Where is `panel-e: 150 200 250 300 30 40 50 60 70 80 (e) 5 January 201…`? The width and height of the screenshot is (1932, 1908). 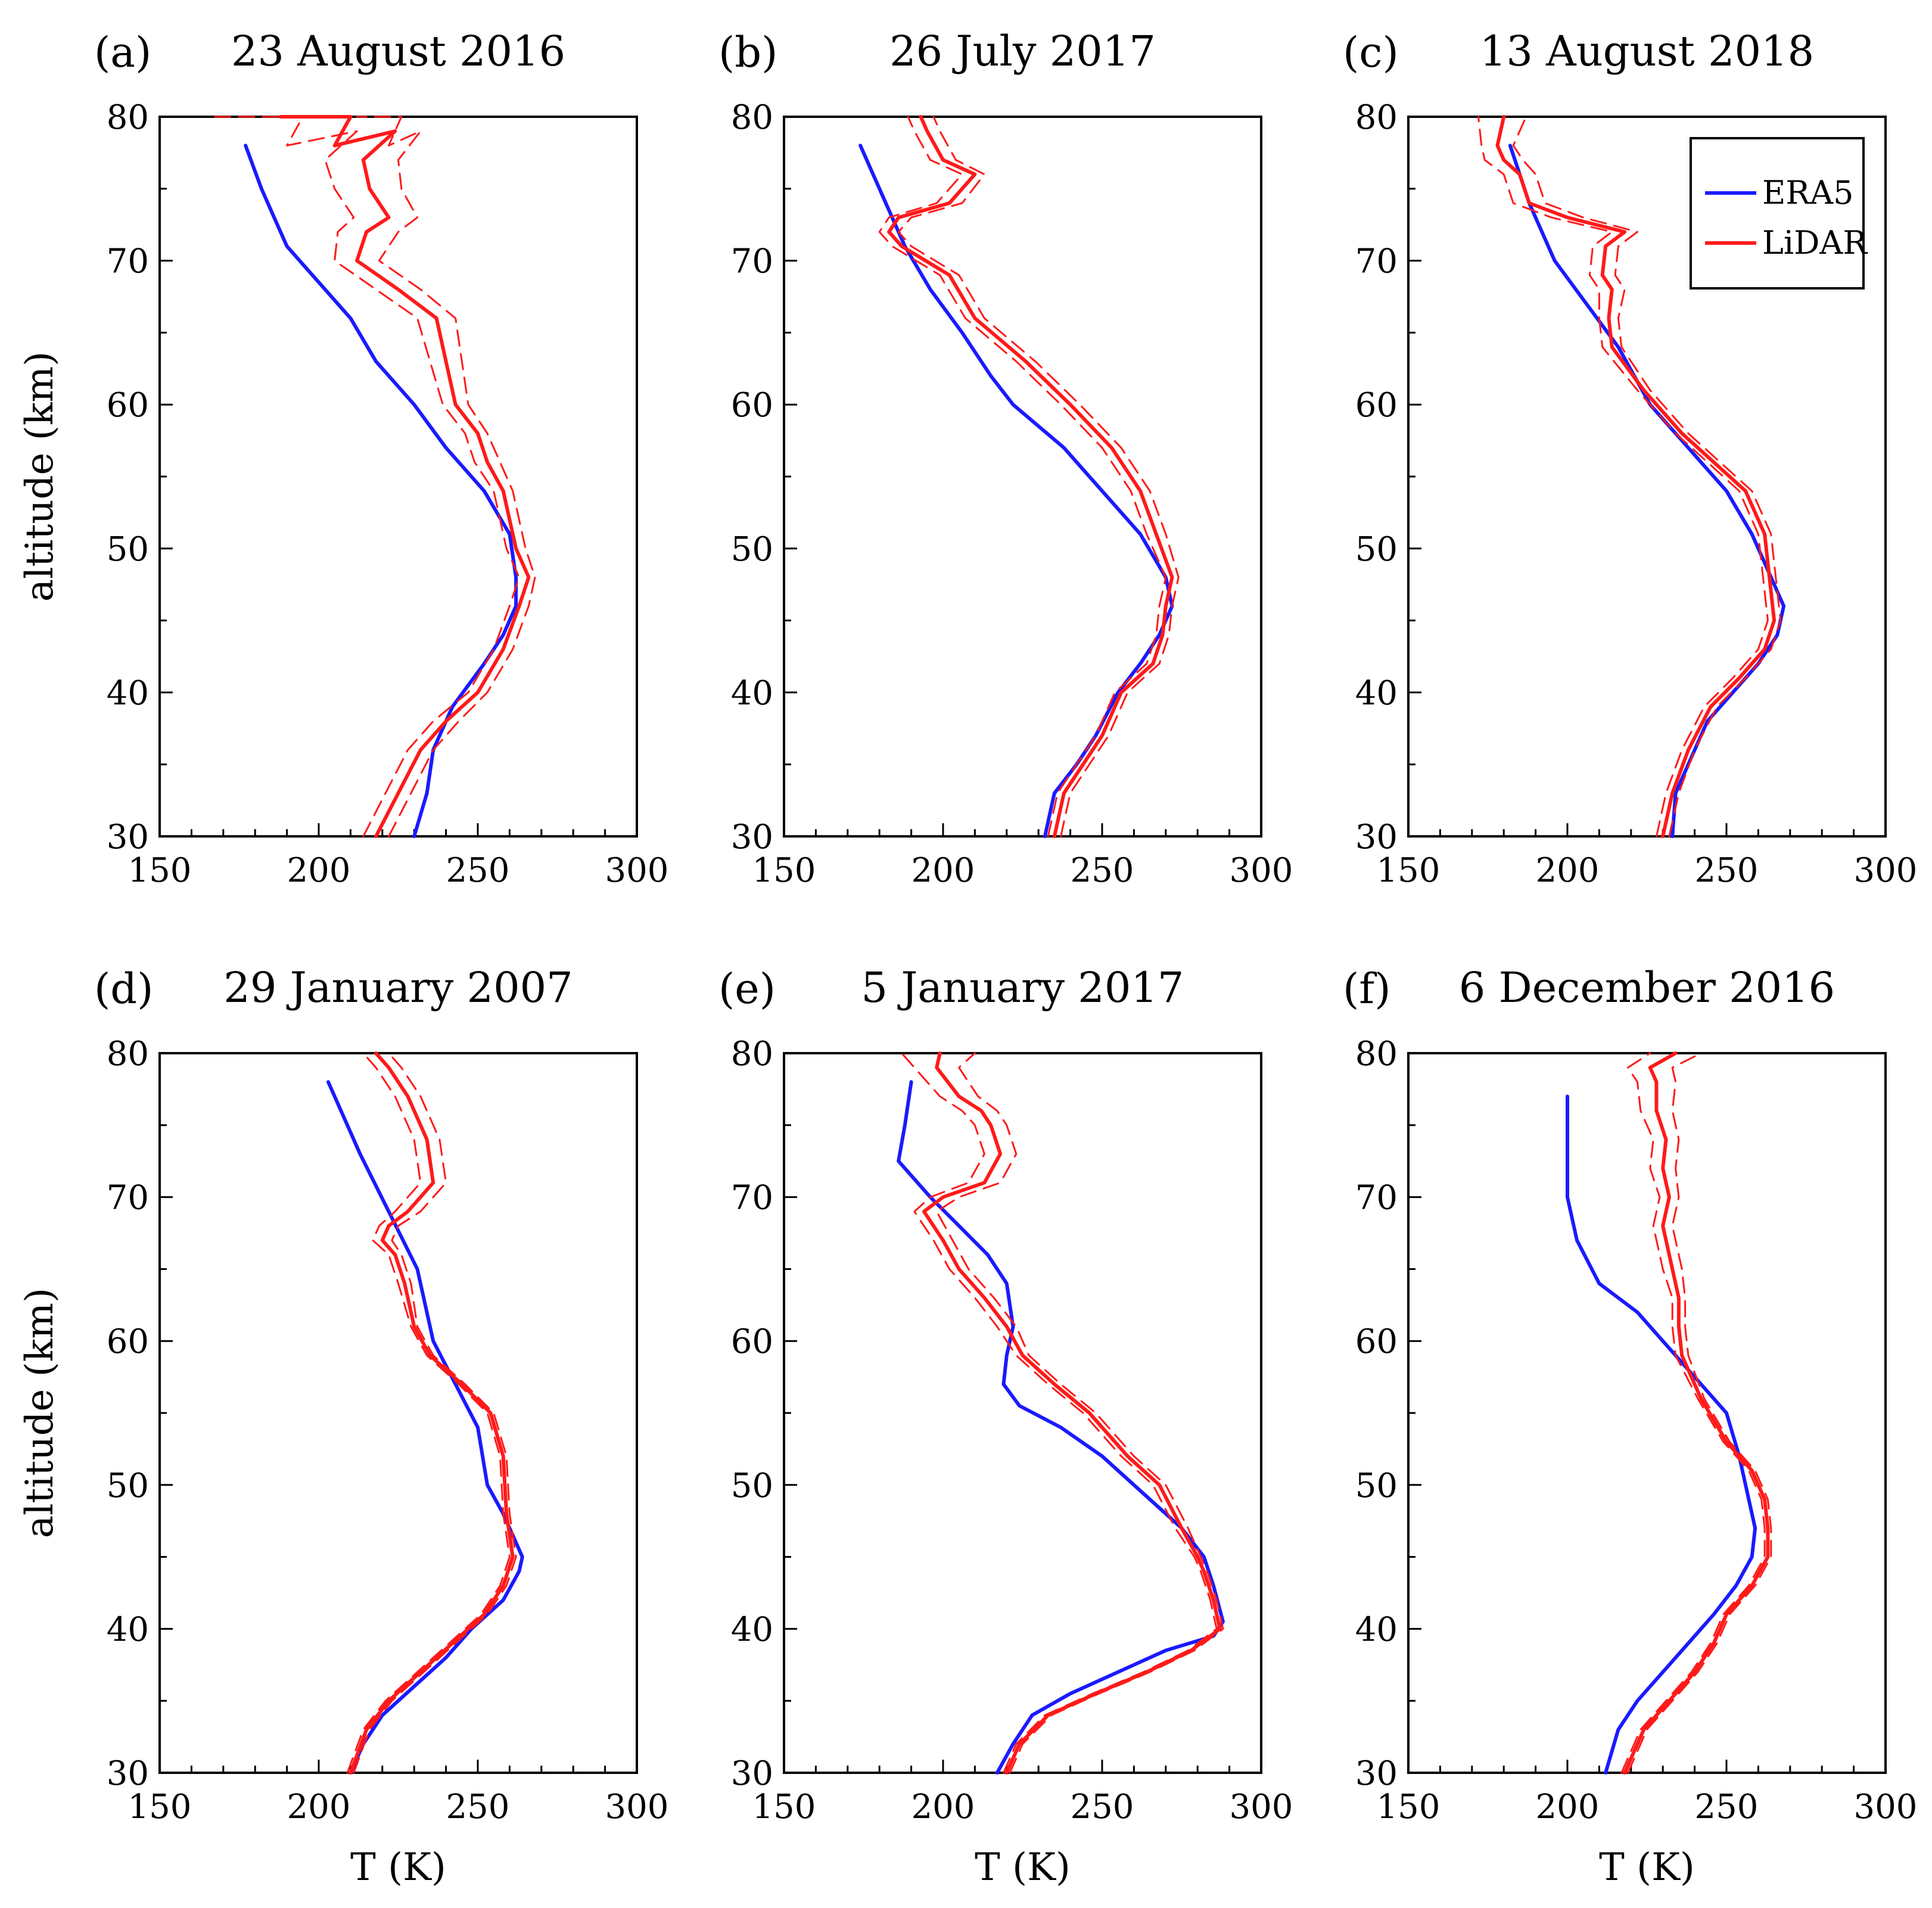 panel-e: 150 200 250 300 30 40 50 60 70 80 (e) 5 January 201… is located at coordinates (1005, 1427).